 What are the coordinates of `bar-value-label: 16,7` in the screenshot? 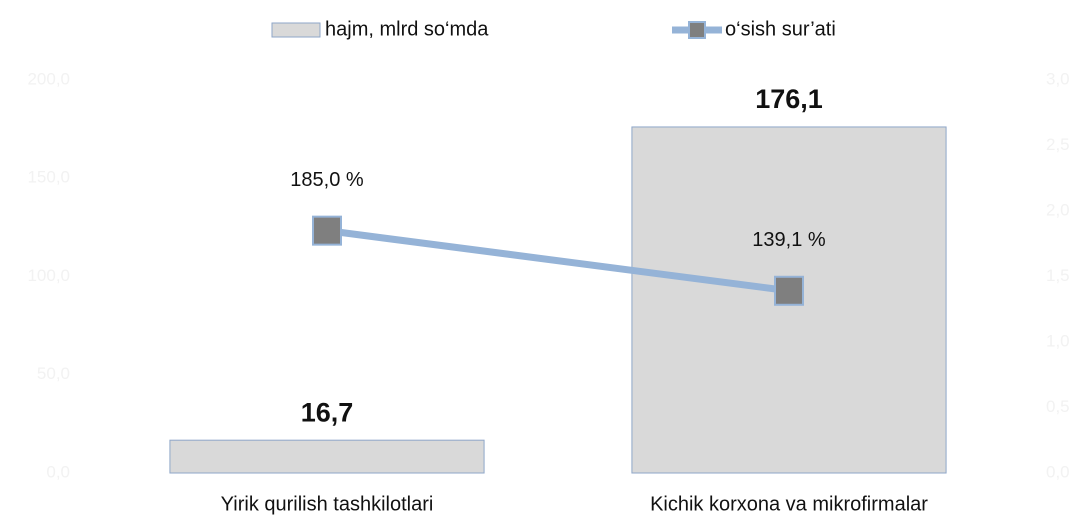 It's located at (327, 412).